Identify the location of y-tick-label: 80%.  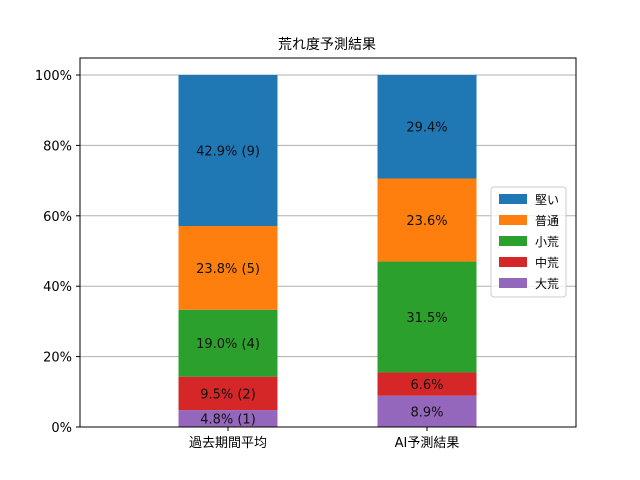
(57, 146).